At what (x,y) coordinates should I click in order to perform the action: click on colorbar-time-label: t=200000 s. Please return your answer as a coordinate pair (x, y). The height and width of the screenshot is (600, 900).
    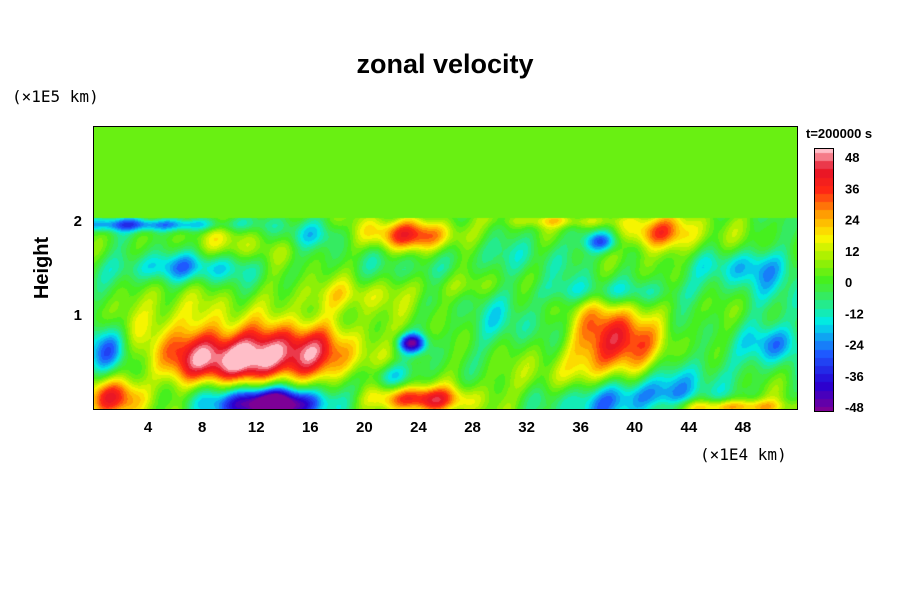
    Looking at the image, I should click on (839, 133).